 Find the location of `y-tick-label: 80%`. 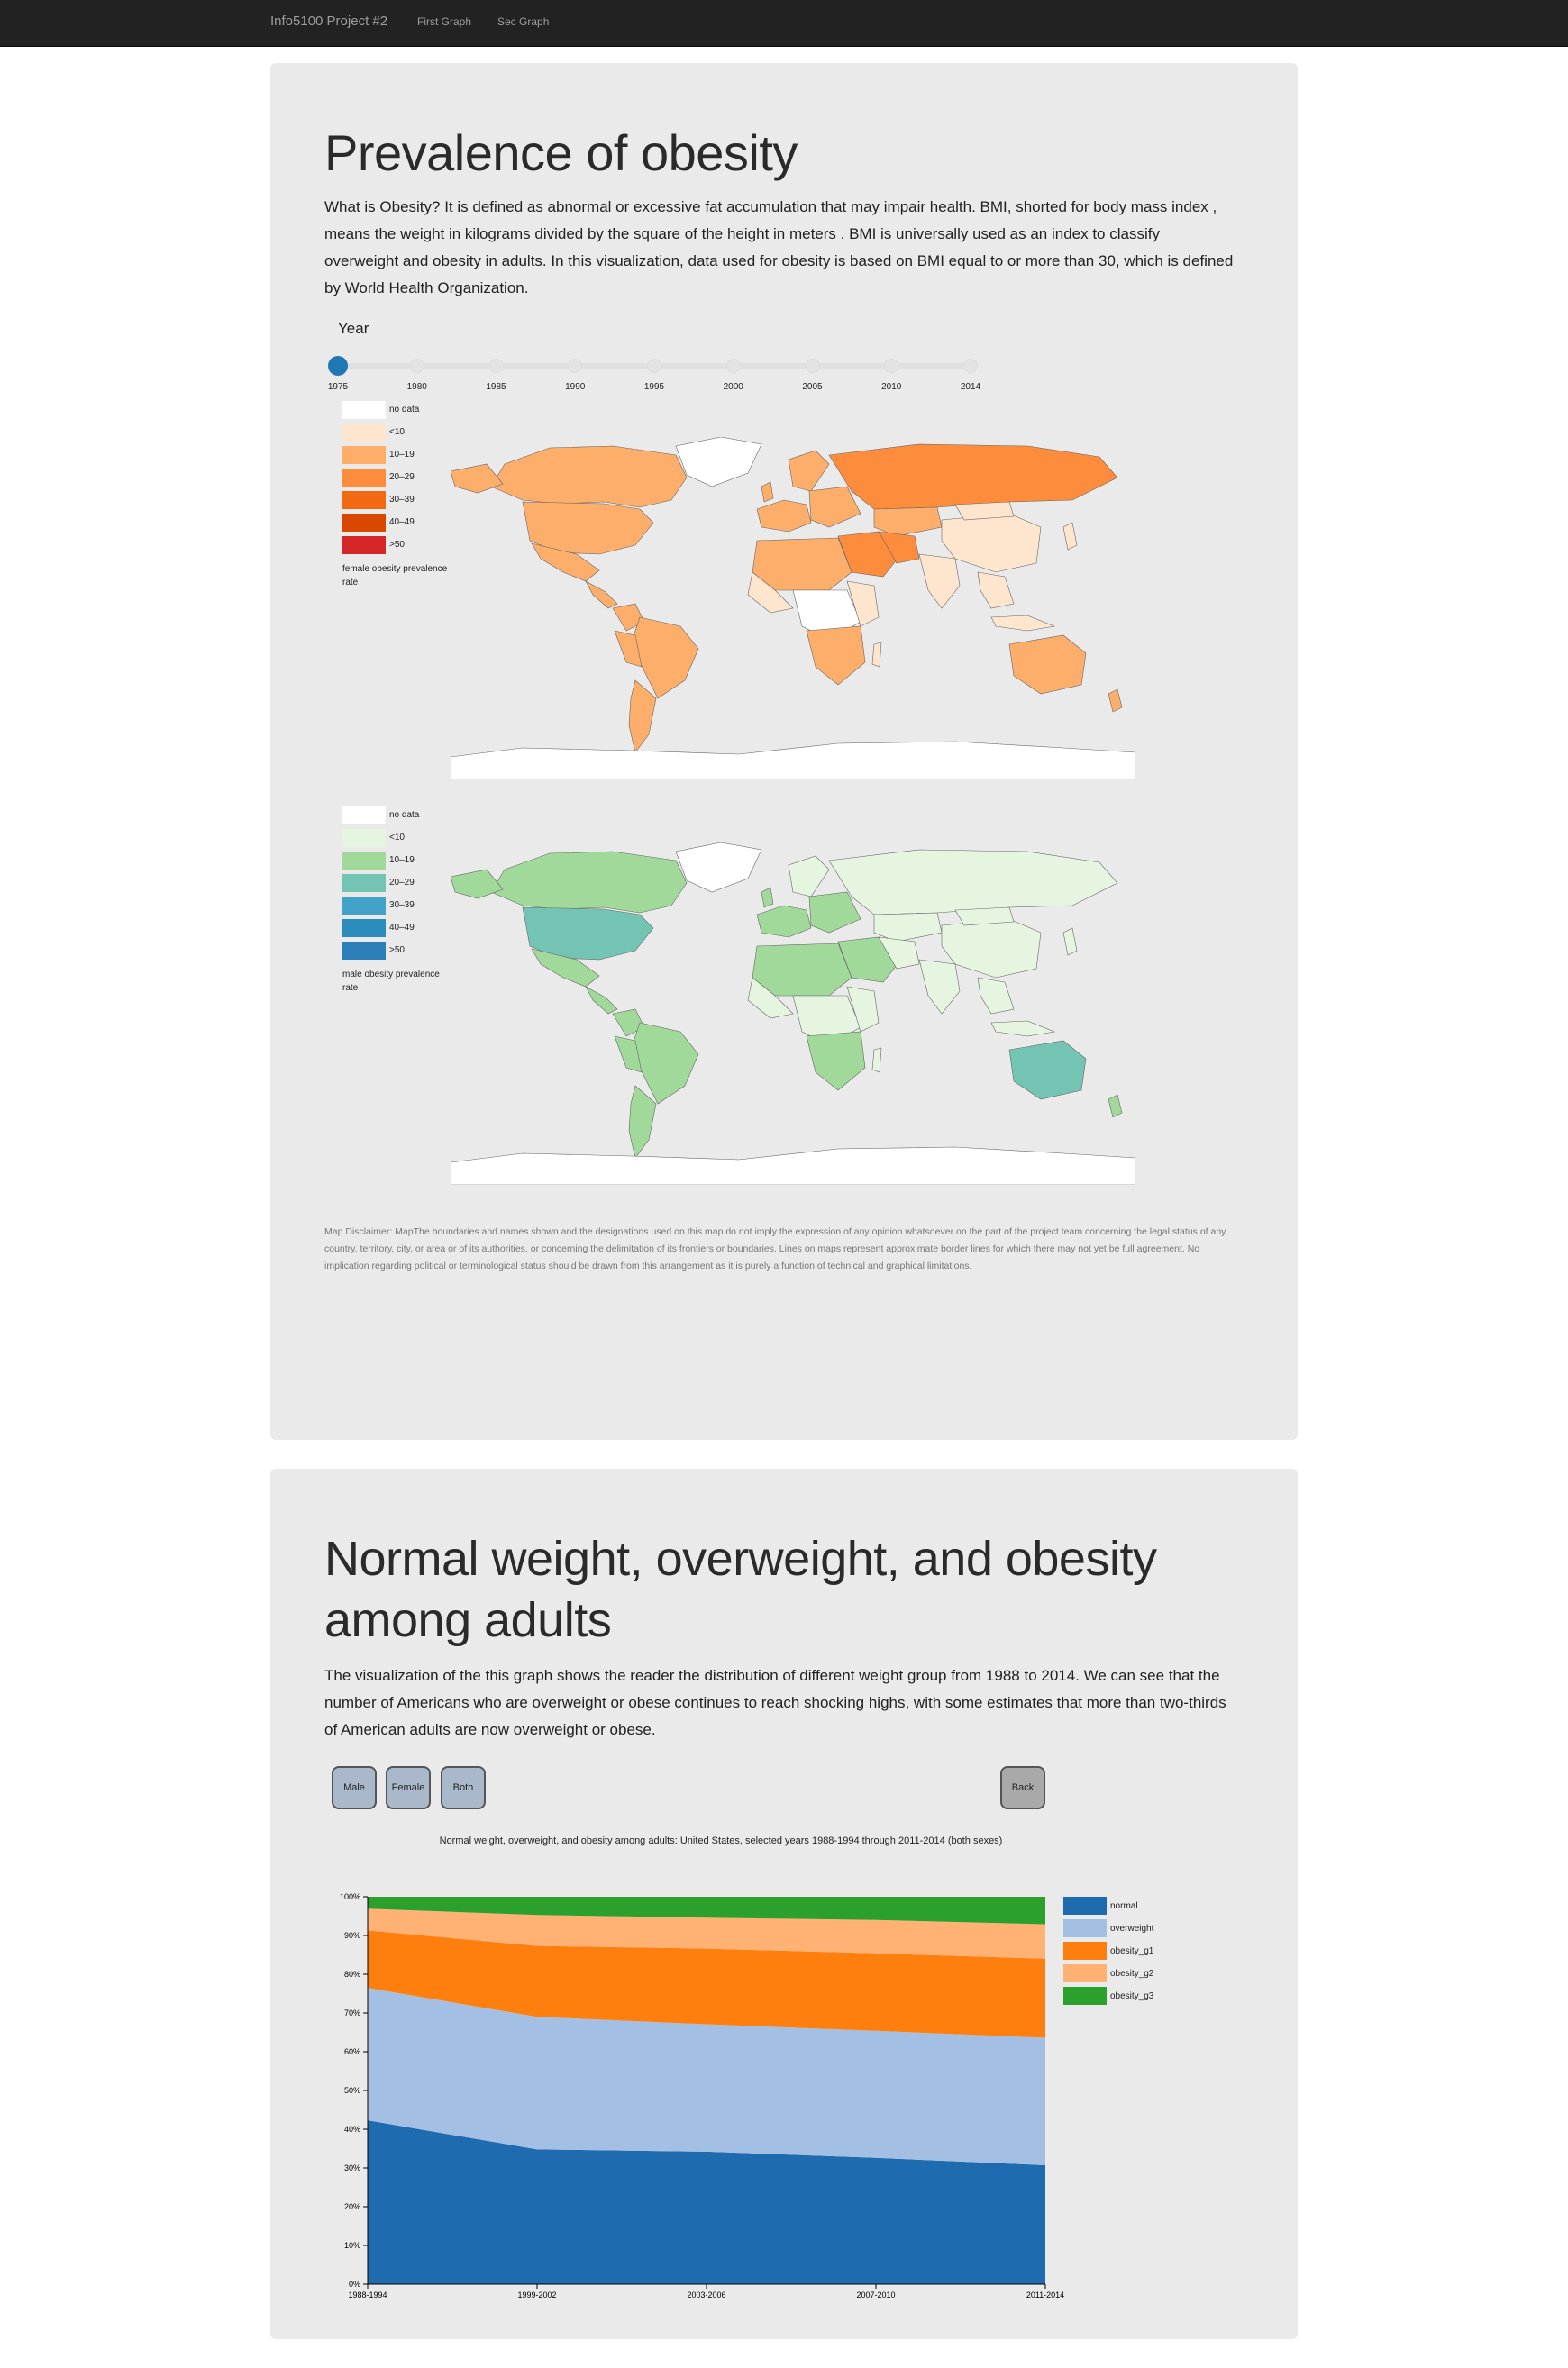

y-tick-label: 80% is located at coordinates (352, 1975).